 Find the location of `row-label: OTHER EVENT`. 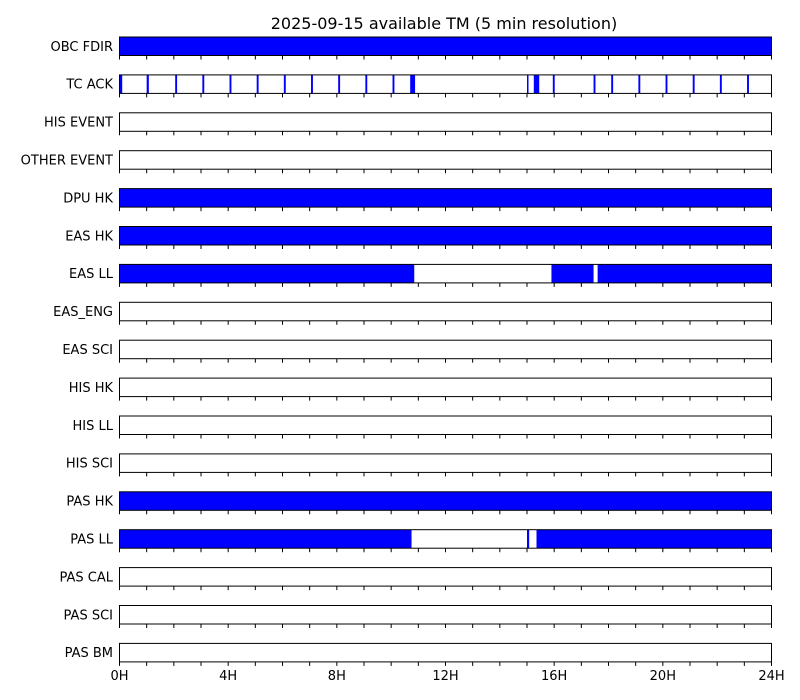

row-label: OTHER EVENT is located at coordinates (67, 160).